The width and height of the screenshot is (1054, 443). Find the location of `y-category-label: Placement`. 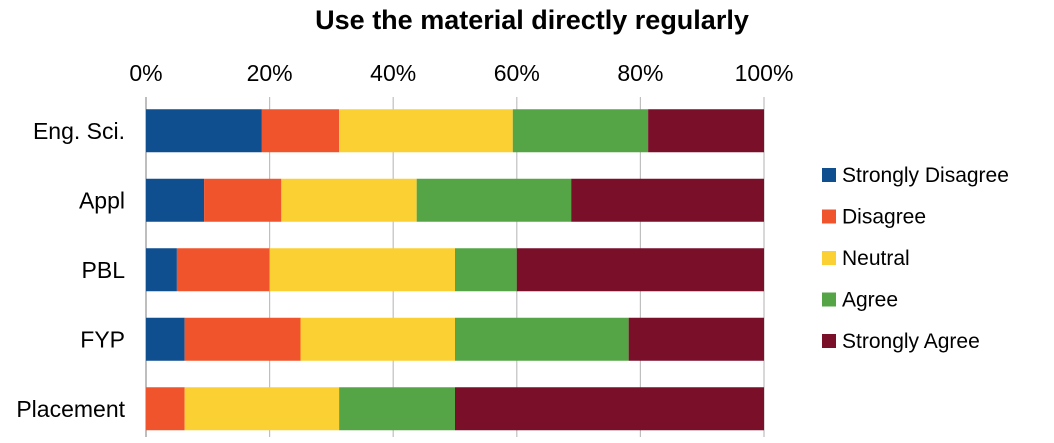

y-category-label: Placement is located at coordinates (70, 409).